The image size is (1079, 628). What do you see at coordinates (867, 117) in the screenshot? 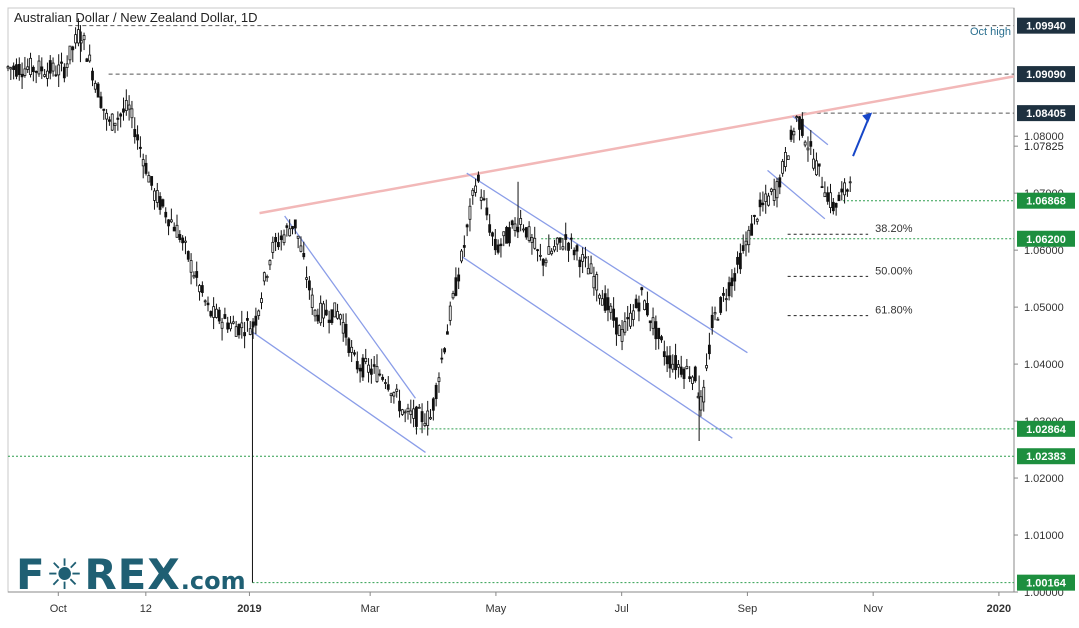
I see `arrow-head` at bounding box center [867, 117].